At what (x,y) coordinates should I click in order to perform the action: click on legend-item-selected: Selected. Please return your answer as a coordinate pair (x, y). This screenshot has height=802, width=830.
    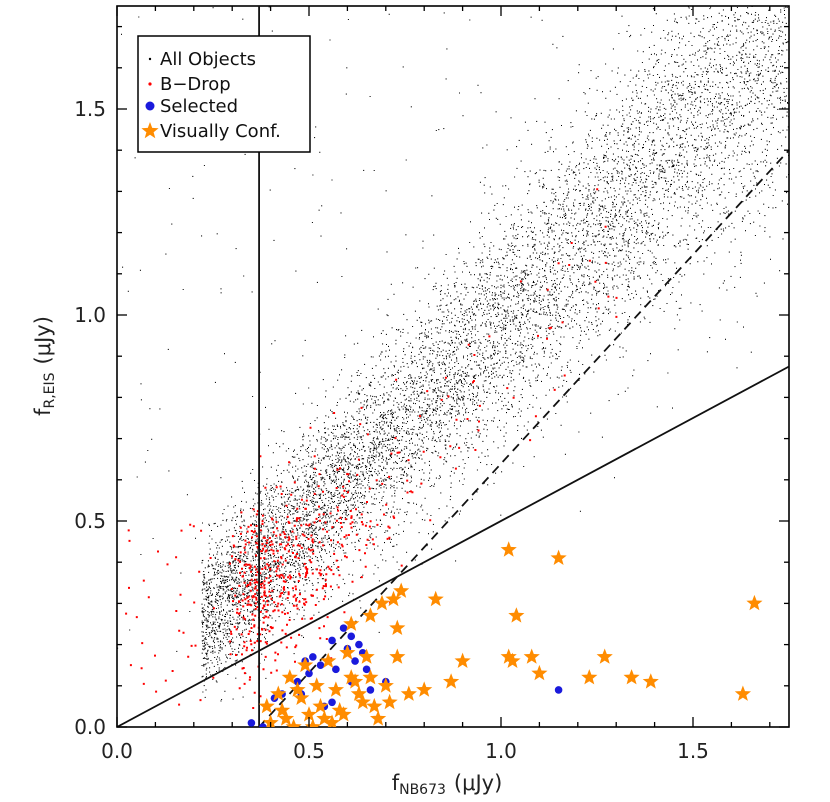
    Looking at the image, I should click on (191, 106).